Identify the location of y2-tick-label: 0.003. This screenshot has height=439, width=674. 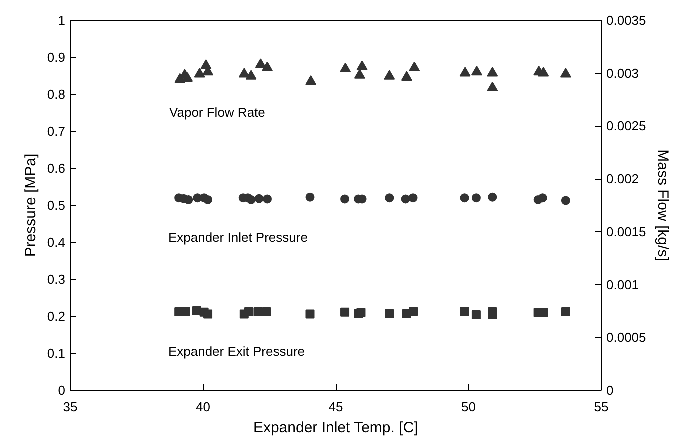
(623, 73).